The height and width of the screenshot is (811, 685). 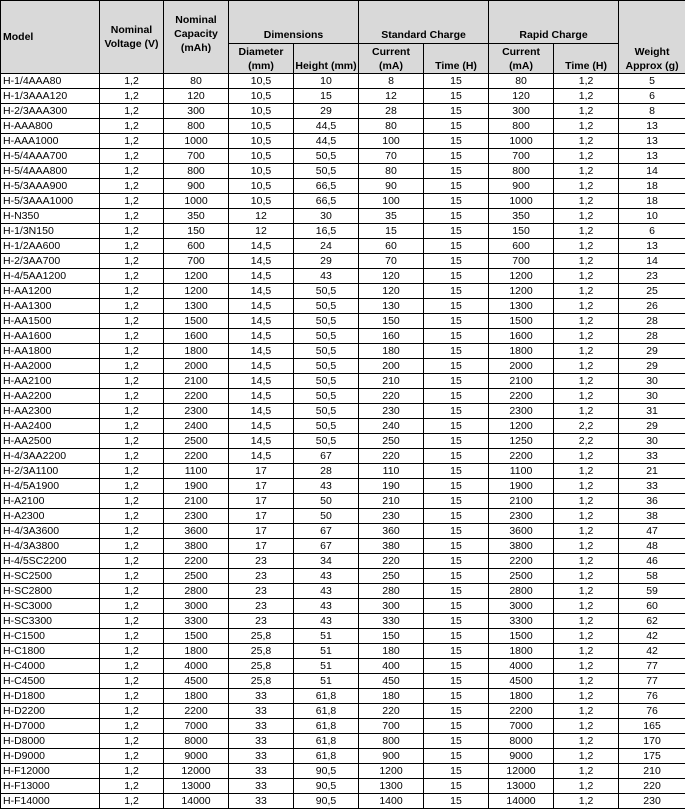 I want to click on cell-model: H-5/3AAA900, so click(x=50, y=186).